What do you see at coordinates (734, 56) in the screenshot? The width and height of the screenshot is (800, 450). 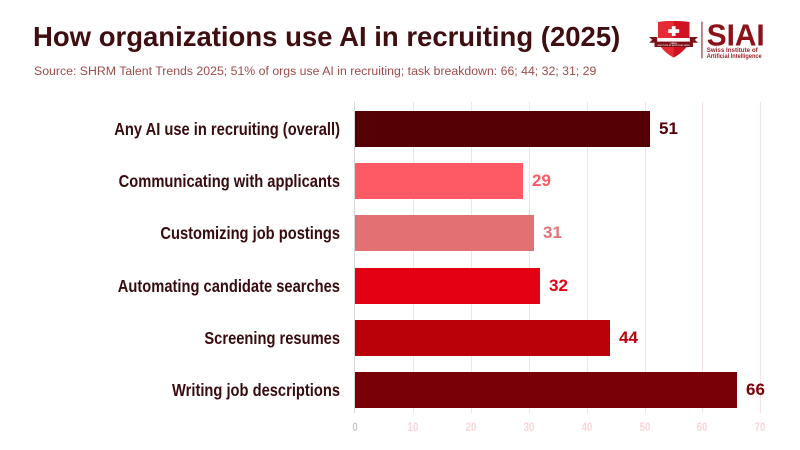 I see `svg-text: Artificial Intelligence` at bounding box center [734, 56].